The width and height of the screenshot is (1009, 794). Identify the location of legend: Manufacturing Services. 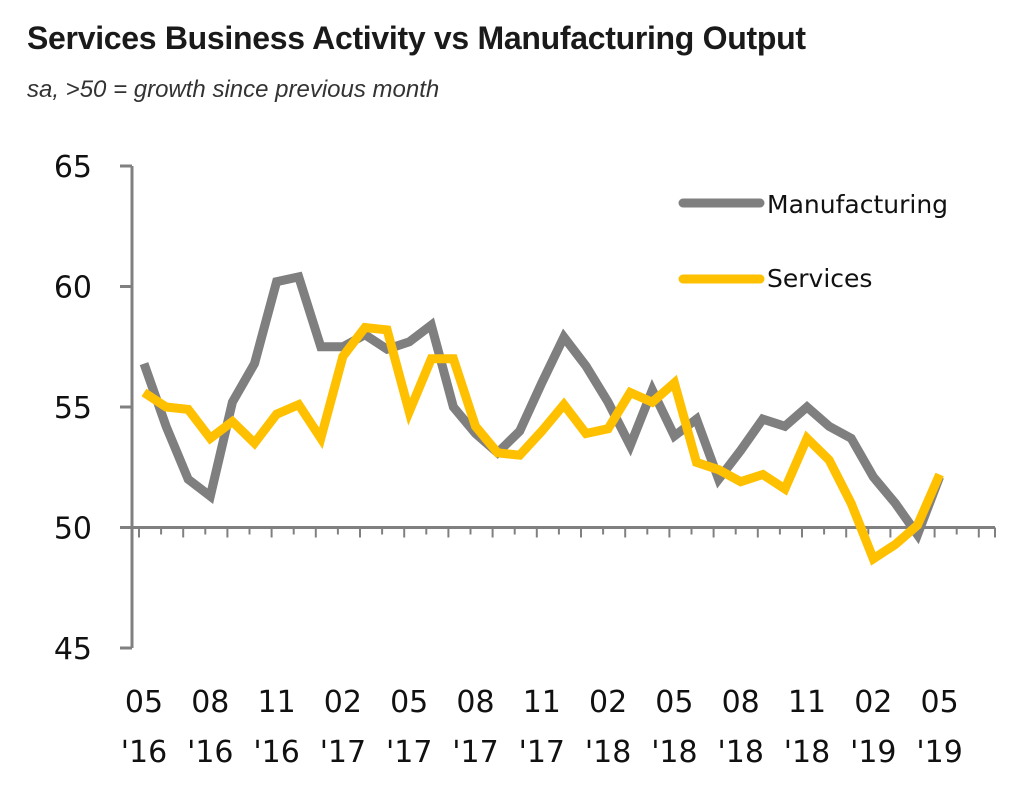
(813, 241).